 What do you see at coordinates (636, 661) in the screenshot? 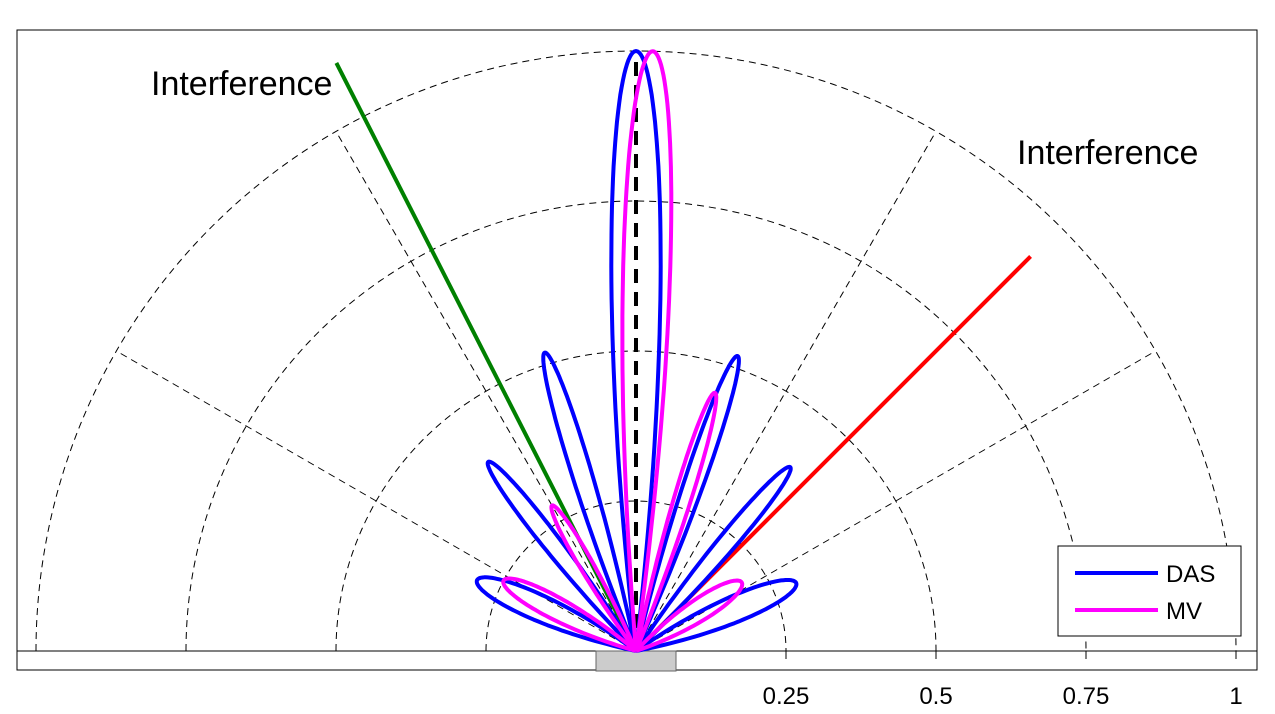
I see `array-aperture` at bounding box center [636, 661].